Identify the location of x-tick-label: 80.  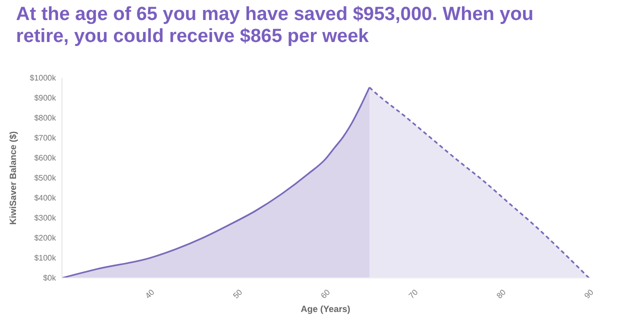
(501, 293).